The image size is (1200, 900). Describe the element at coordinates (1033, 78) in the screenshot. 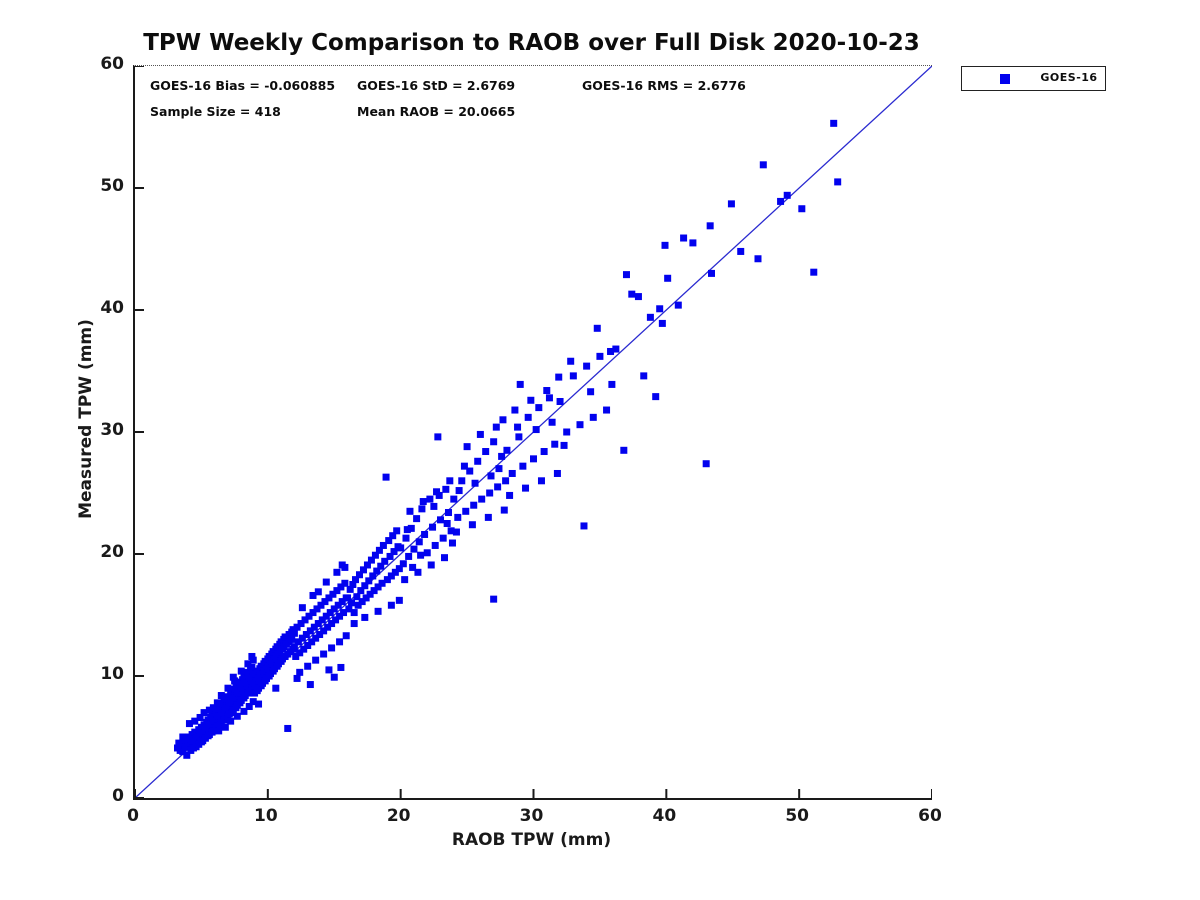

I see `legend-box: GOES-16` at that location.